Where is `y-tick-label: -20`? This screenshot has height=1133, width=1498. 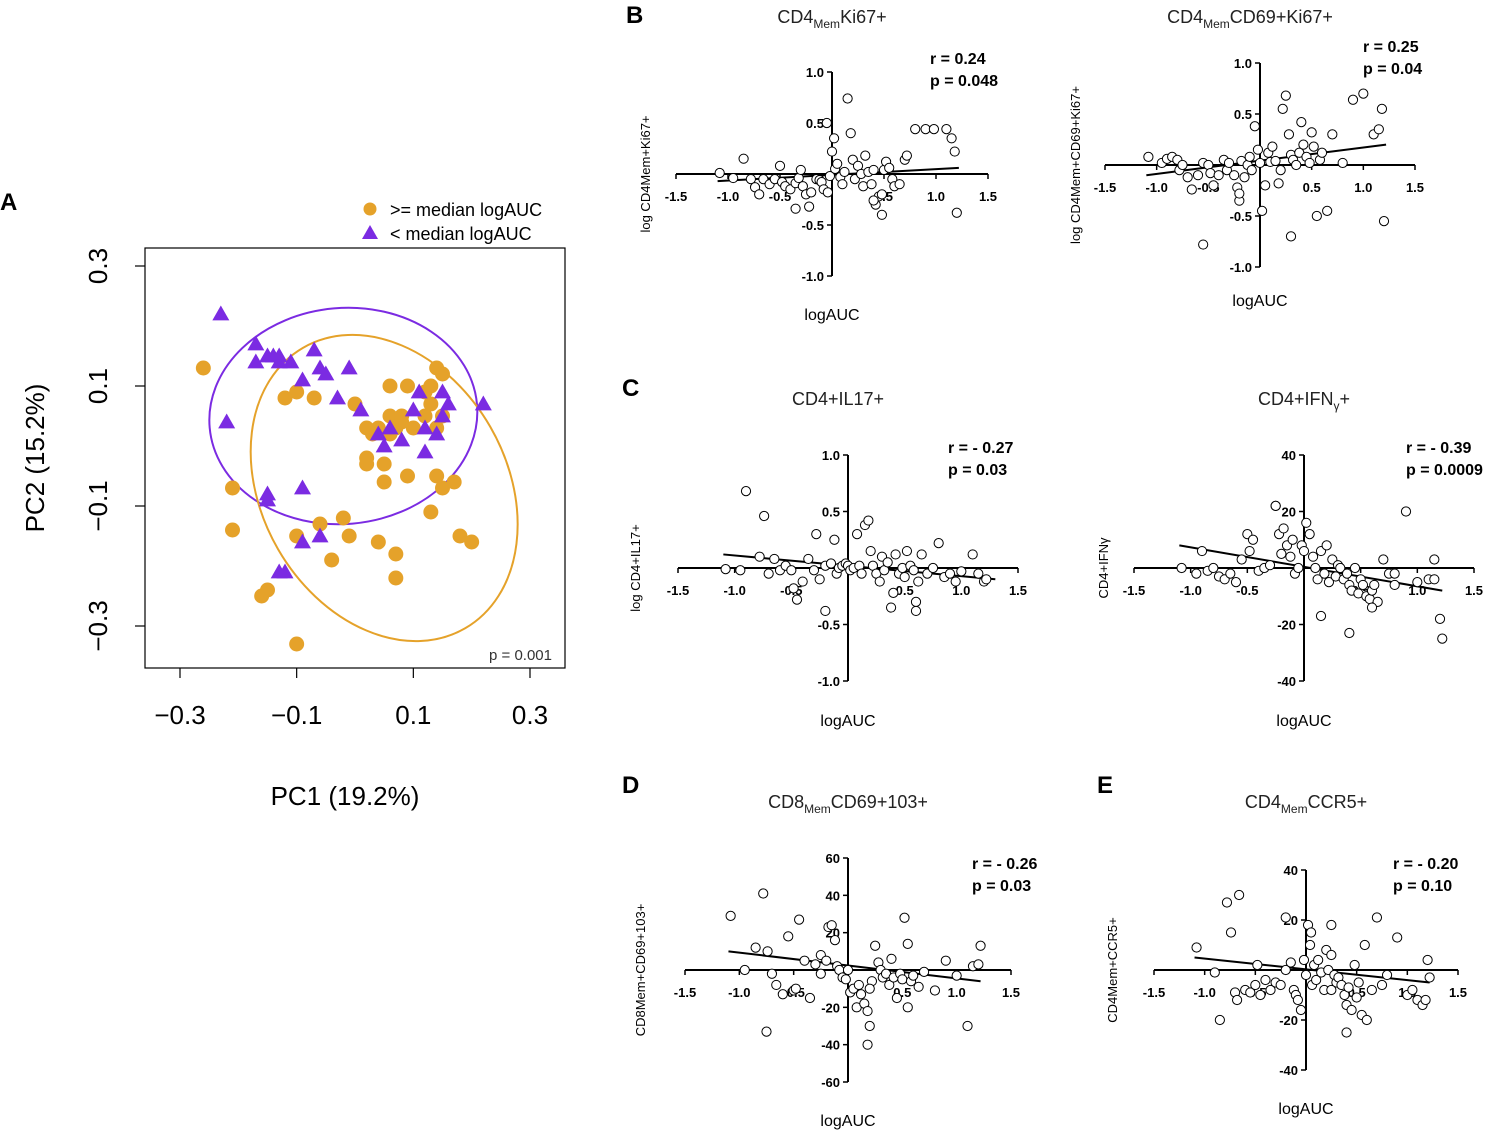
y-tick-label: -20 is located at coordinates (830, 1007).